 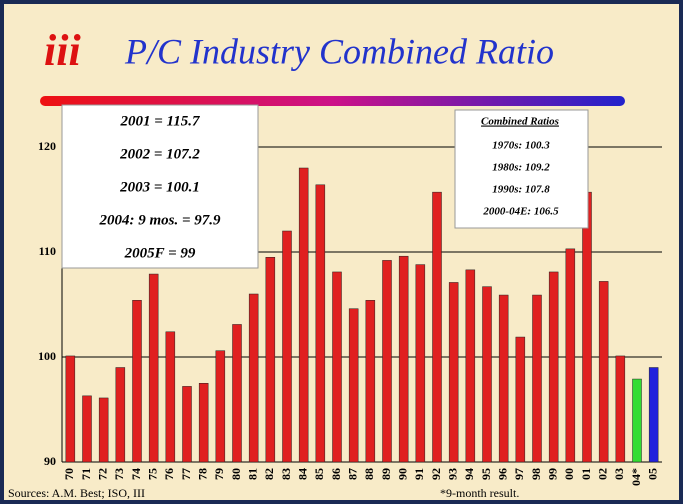 What do you see at coordinates (62, 50) in the screenshot?
I see `logo: iii` at bounding box center [62, 50].